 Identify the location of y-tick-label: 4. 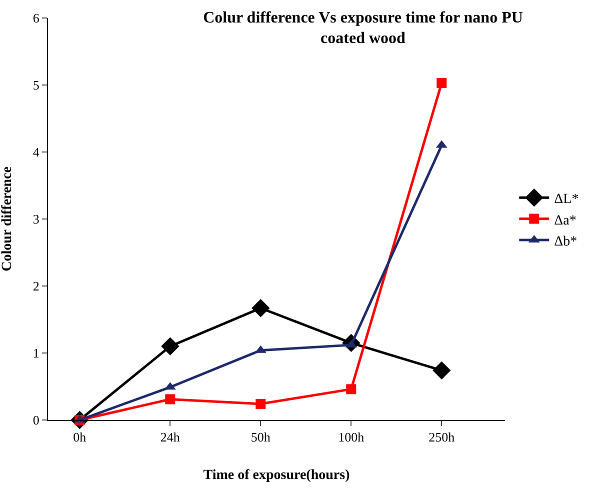
(36, 152).